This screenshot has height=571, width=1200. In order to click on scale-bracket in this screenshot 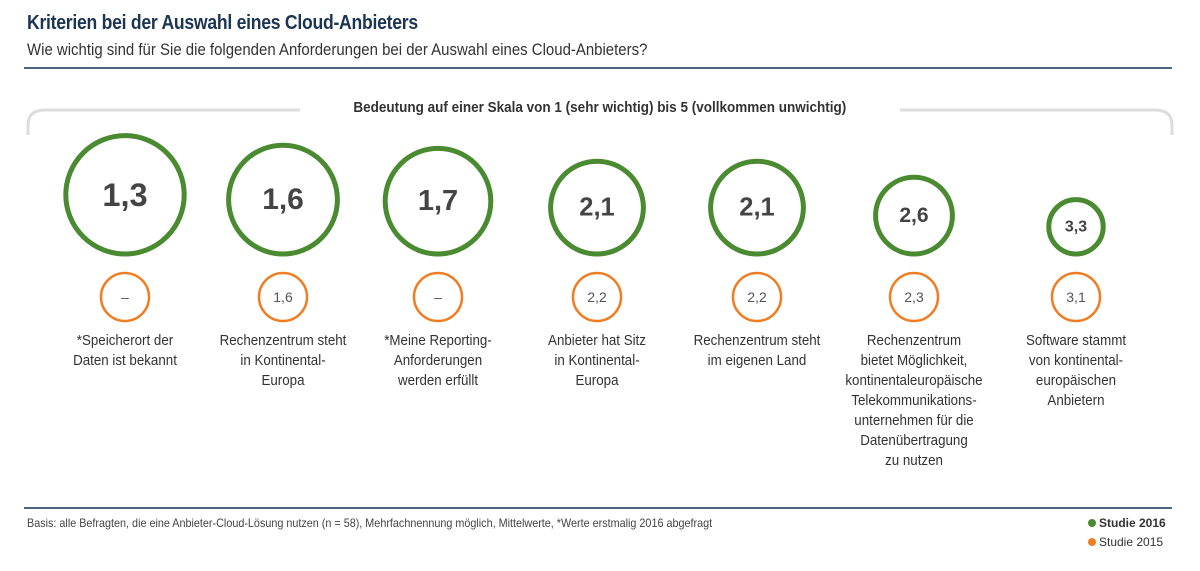, I will do `click(600, 121)`.